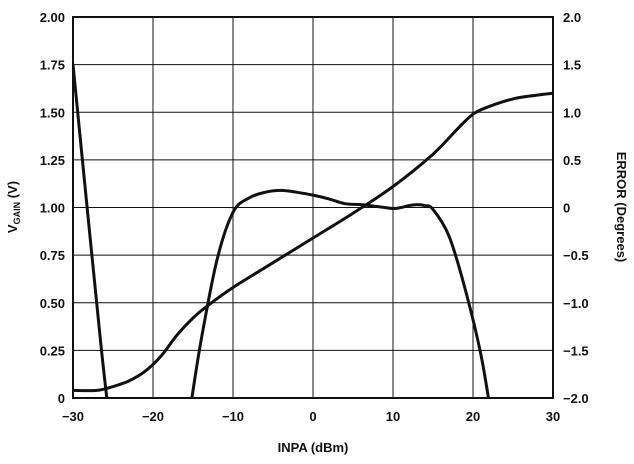 This screenshot has width=634, height=464. I want to click on y-left-tick-labels: 0 0.25 0.50 0.75 1.00 1.25 1.50 1.75 2.00, so click(52, 208).